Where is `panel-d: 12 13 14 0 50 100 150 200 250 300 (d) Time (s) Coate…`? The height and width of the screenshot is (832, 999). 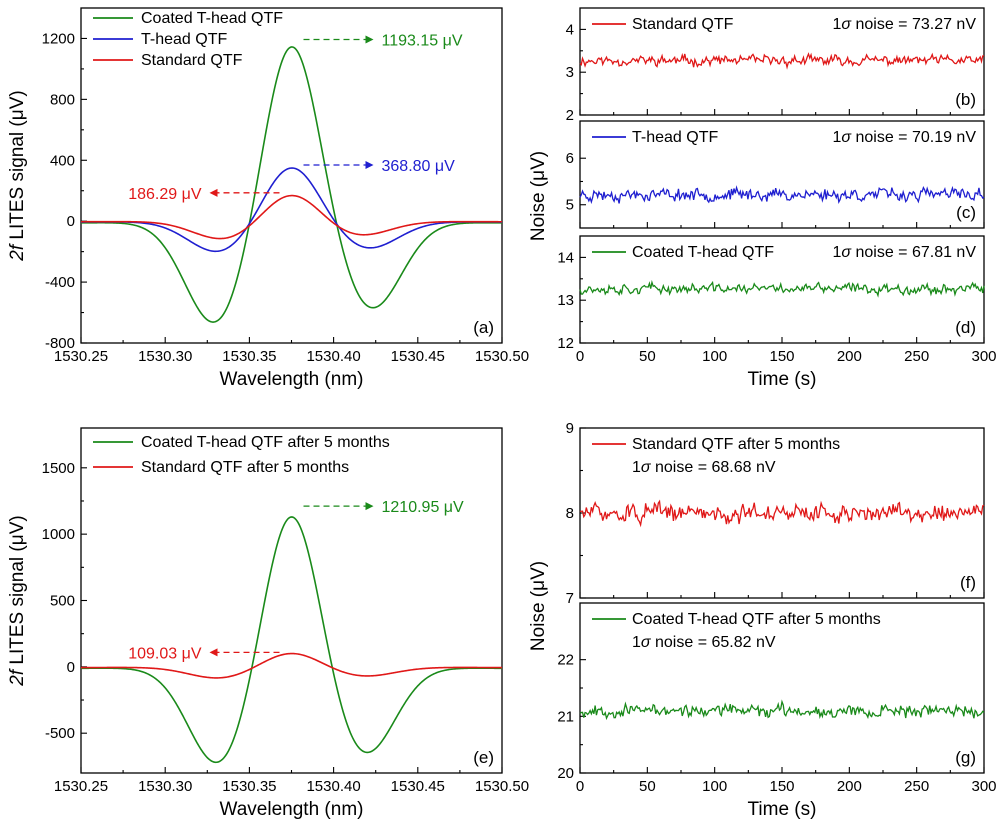
panel-d: 12 13 14 0 50 100 150 200 250 300 (d) Time (s) Coate… is located at coordinates (777, 312).